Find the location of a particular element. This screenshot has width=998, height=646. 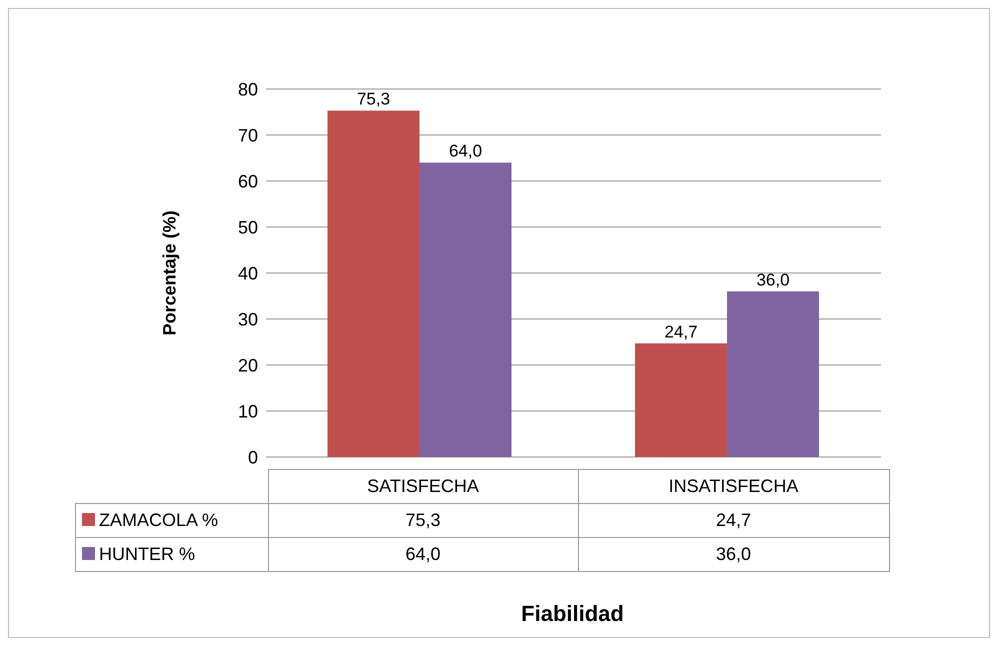

text: 75,3 is located at coordinates (373, 99).